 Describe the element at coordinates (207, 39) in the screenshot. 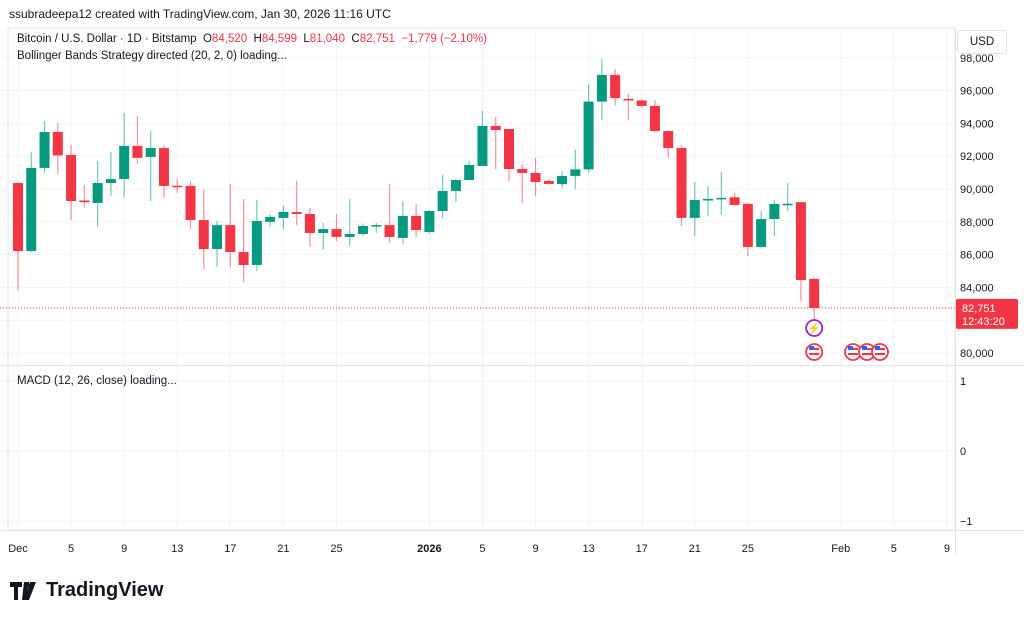

I see `open-label: O` at that location.